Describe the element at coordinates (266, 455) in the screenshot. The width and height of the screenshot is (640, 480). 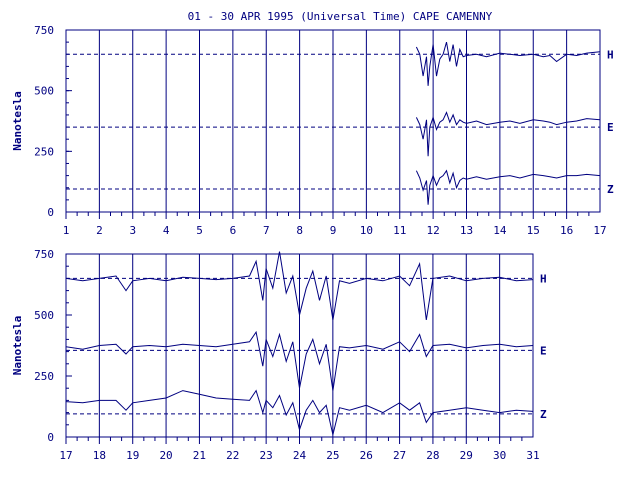
I see `x-tick-label: 23` at that location.